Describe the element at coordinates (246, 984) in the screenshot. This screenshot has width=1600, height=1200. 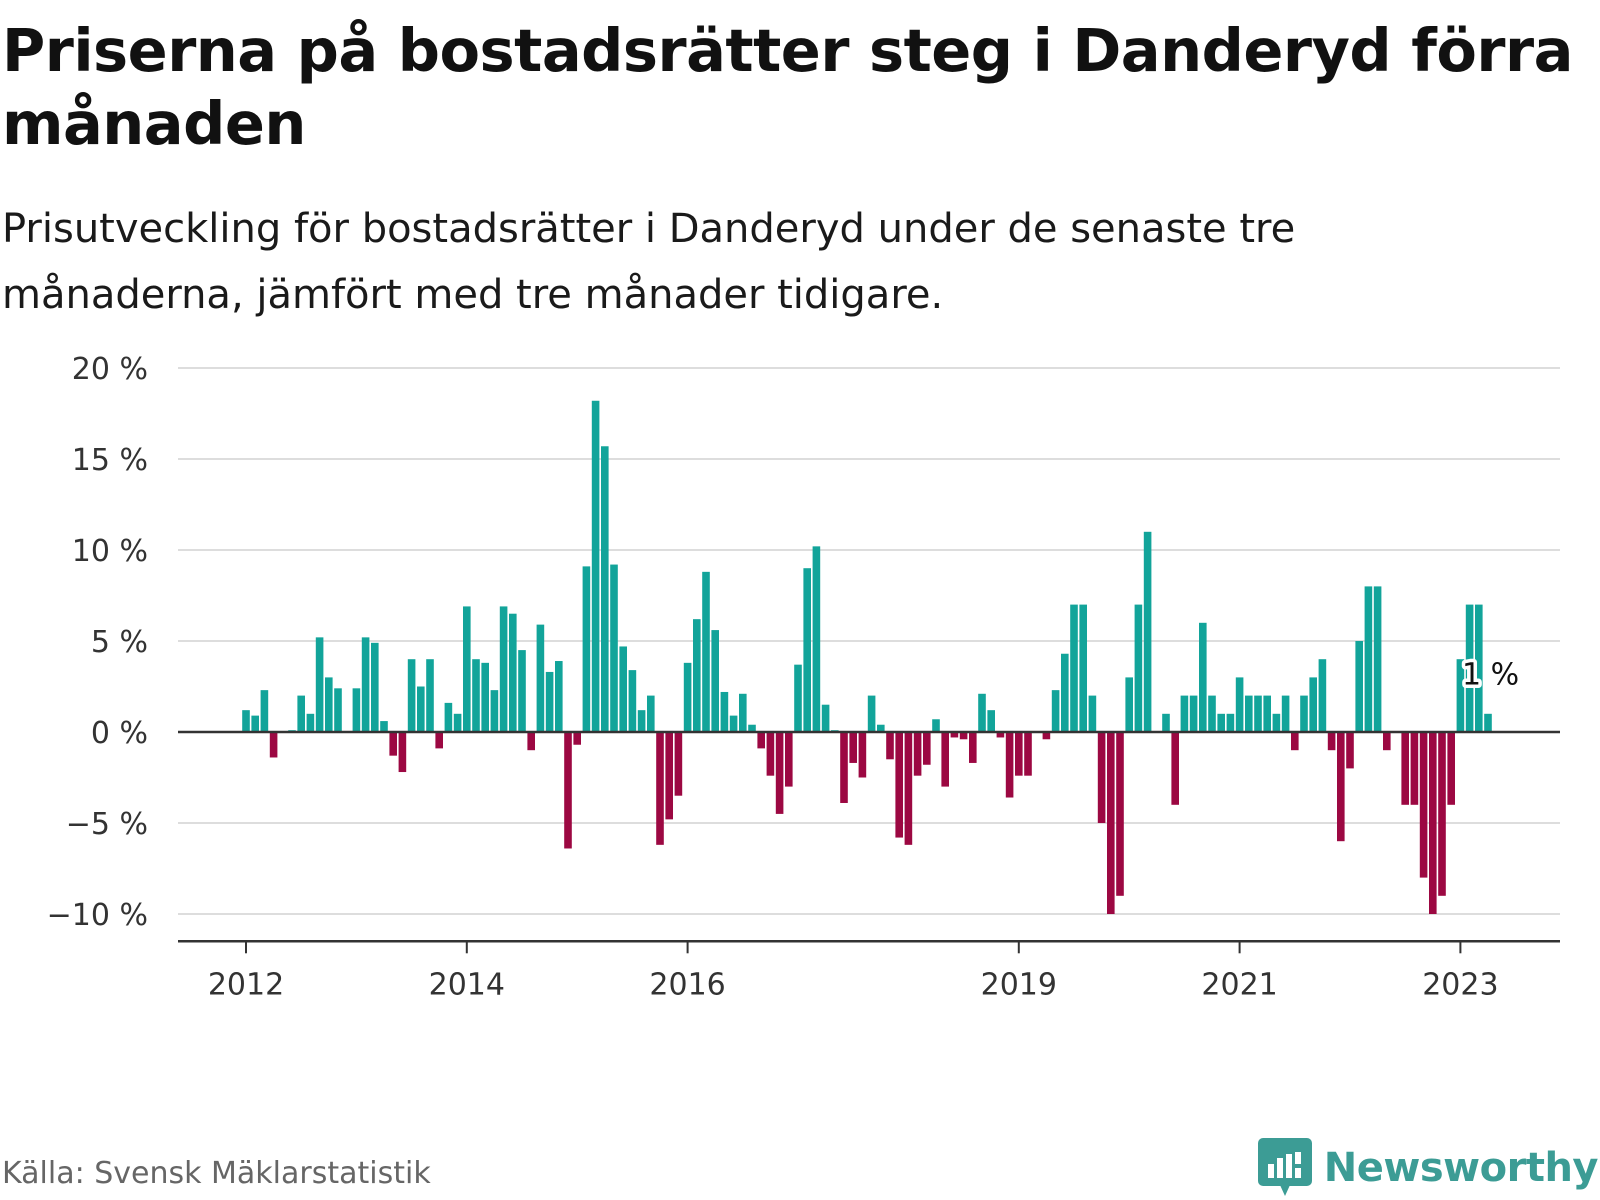
I see `x-tick-label: 2012` at that location.